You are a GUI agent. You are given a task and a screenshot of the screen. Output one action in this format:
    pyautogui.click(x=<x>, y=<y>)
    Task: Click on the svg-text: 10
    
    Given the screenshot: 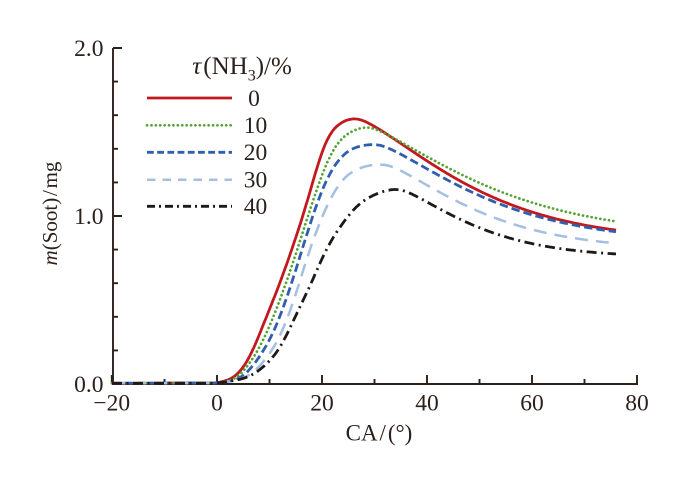 What is the action you would take?
    pyautogui.click(x=256, y=126)
    